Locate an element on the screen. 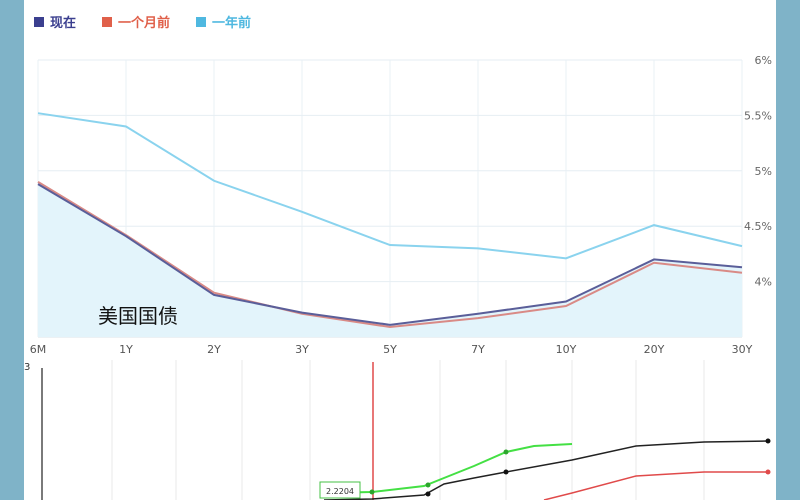 The height and width of the screenshot is (500, 800). legend-item-month-ago: 一个月前 is located at coordinates (136, 21).